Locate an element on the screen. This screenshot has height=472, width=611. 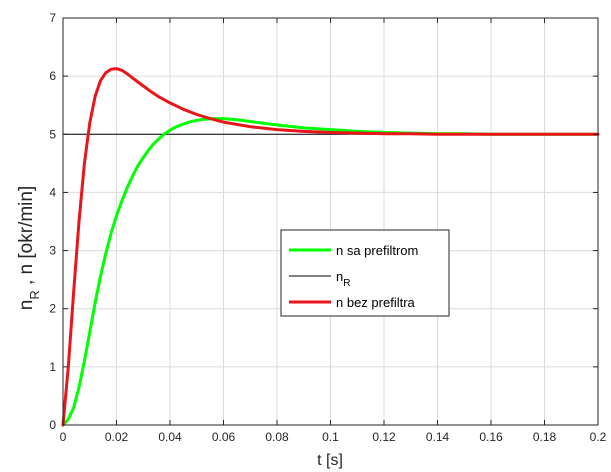
x-tick-label: 0 is located at coordinates (63, 437).